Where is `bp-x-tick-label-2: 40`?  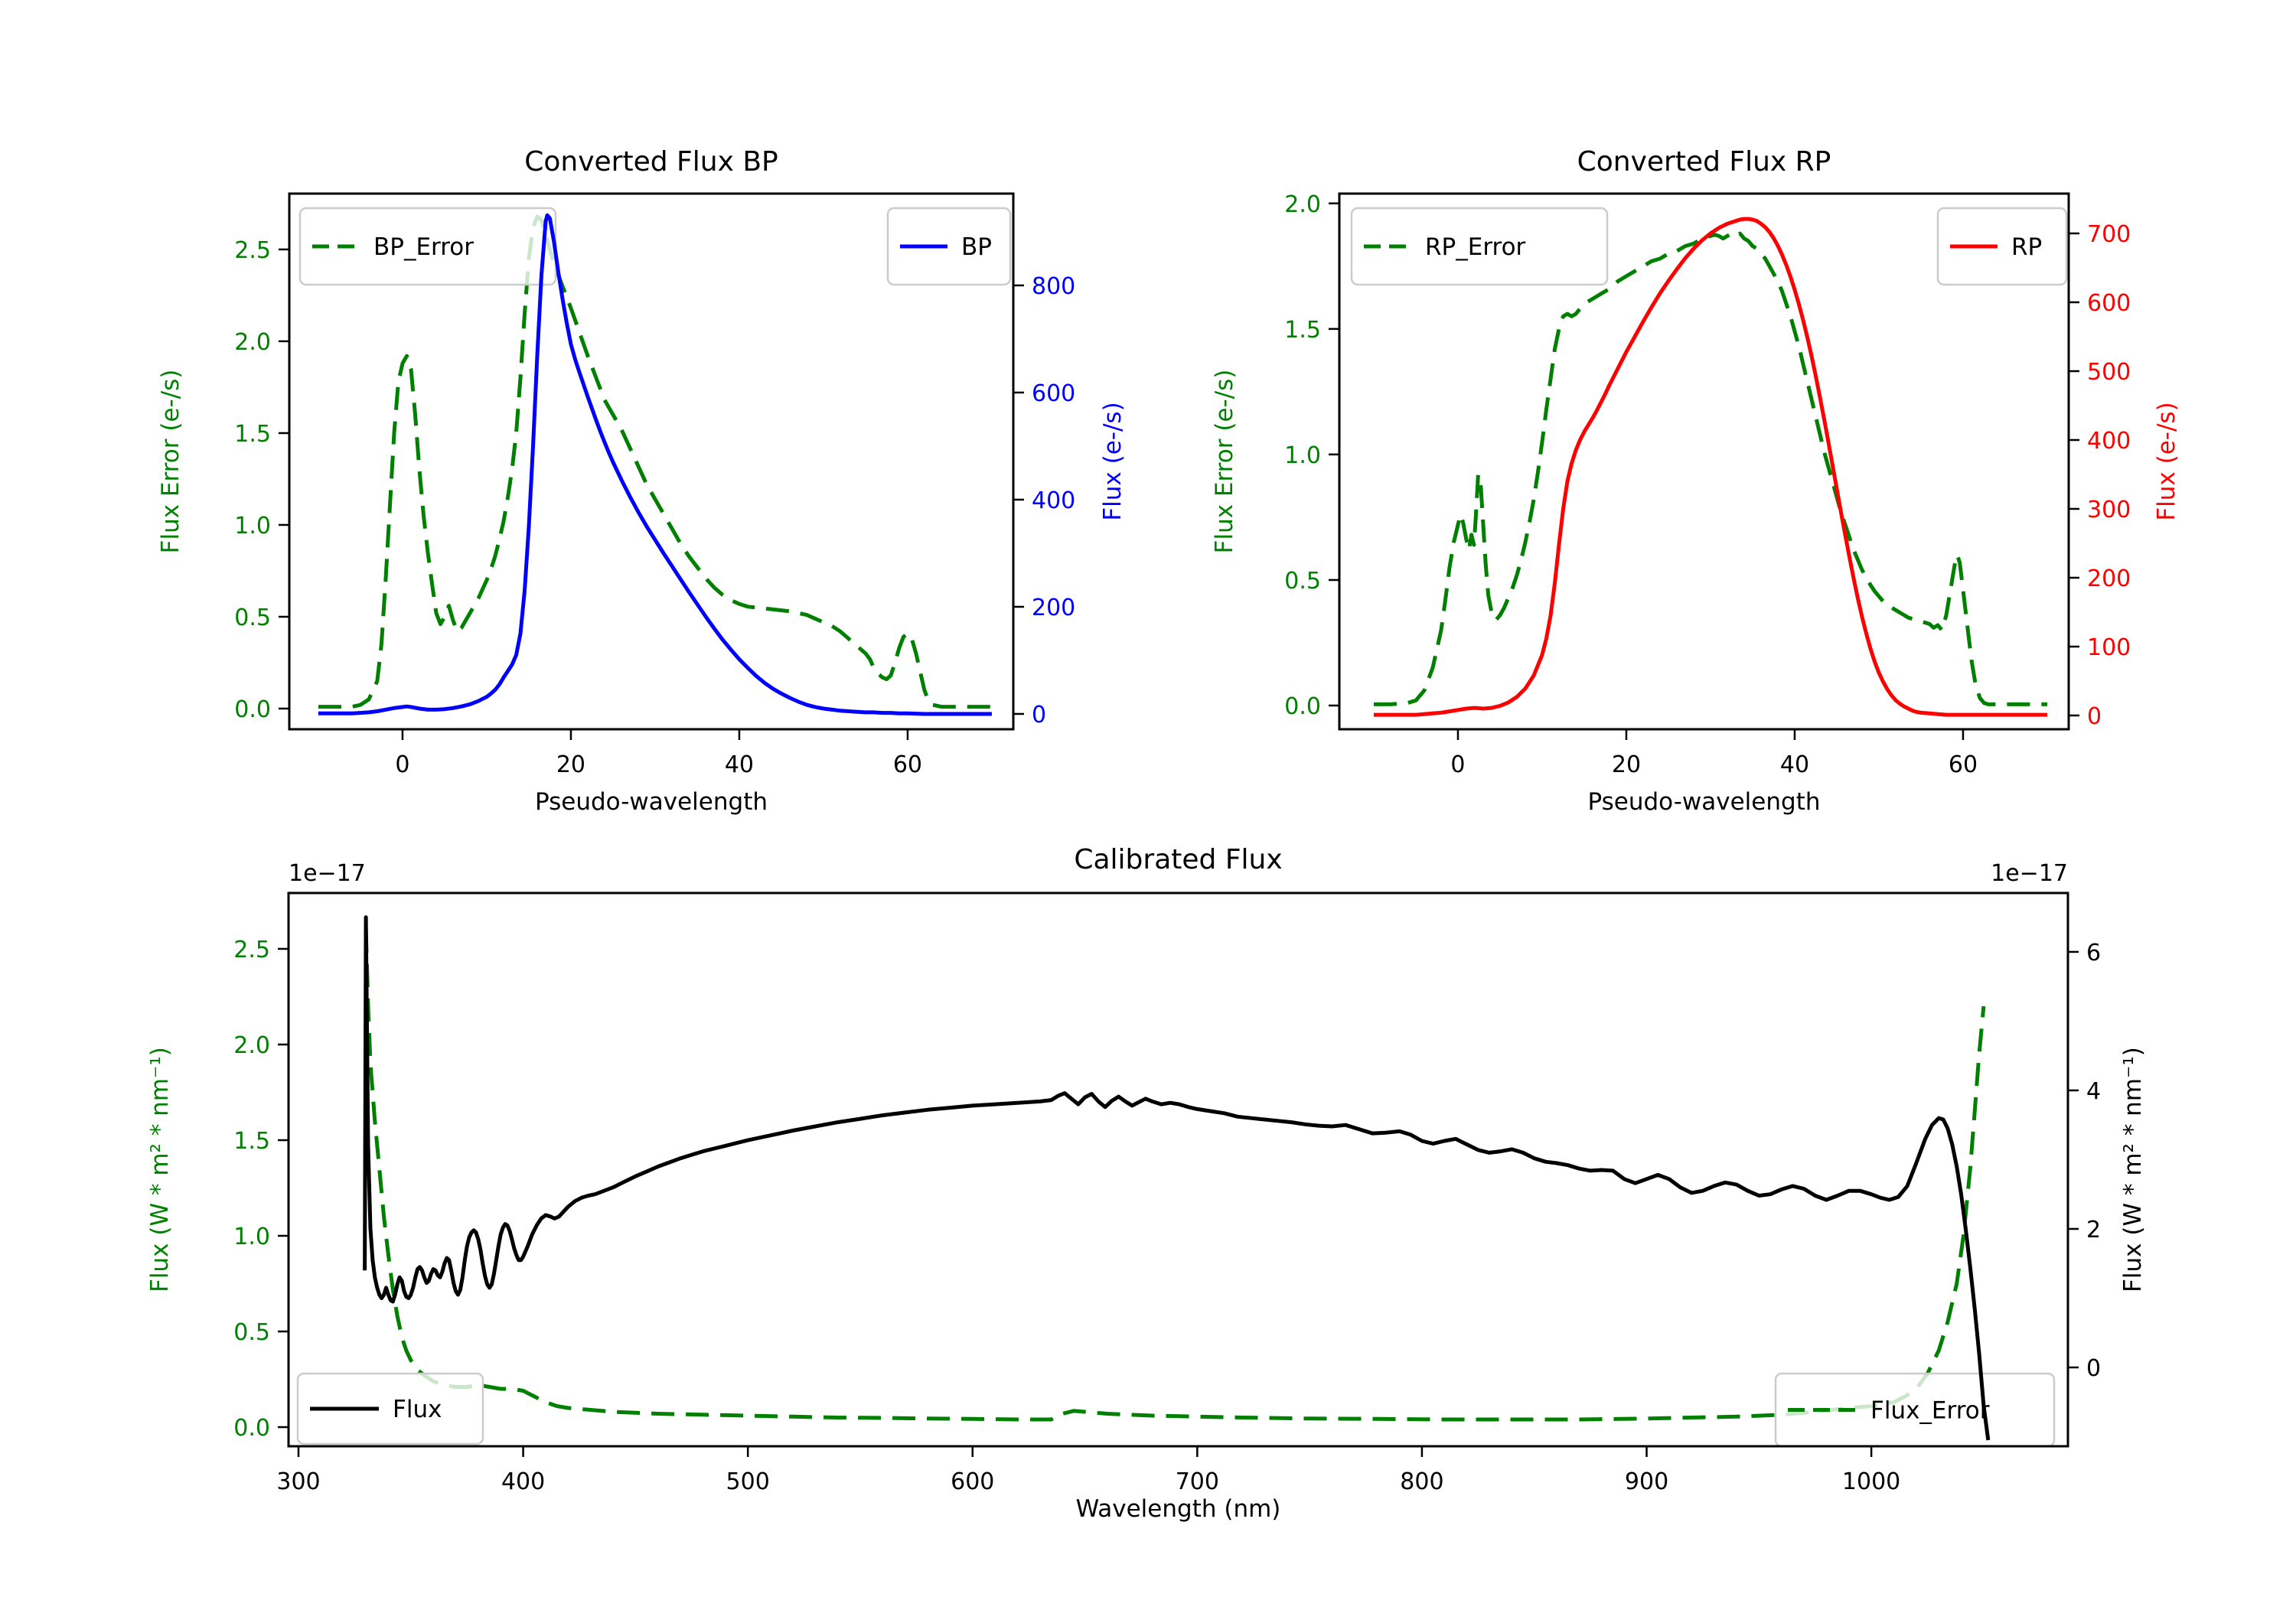 bp-x-tick-label-2: 40 is located at coordinates (739, 765).